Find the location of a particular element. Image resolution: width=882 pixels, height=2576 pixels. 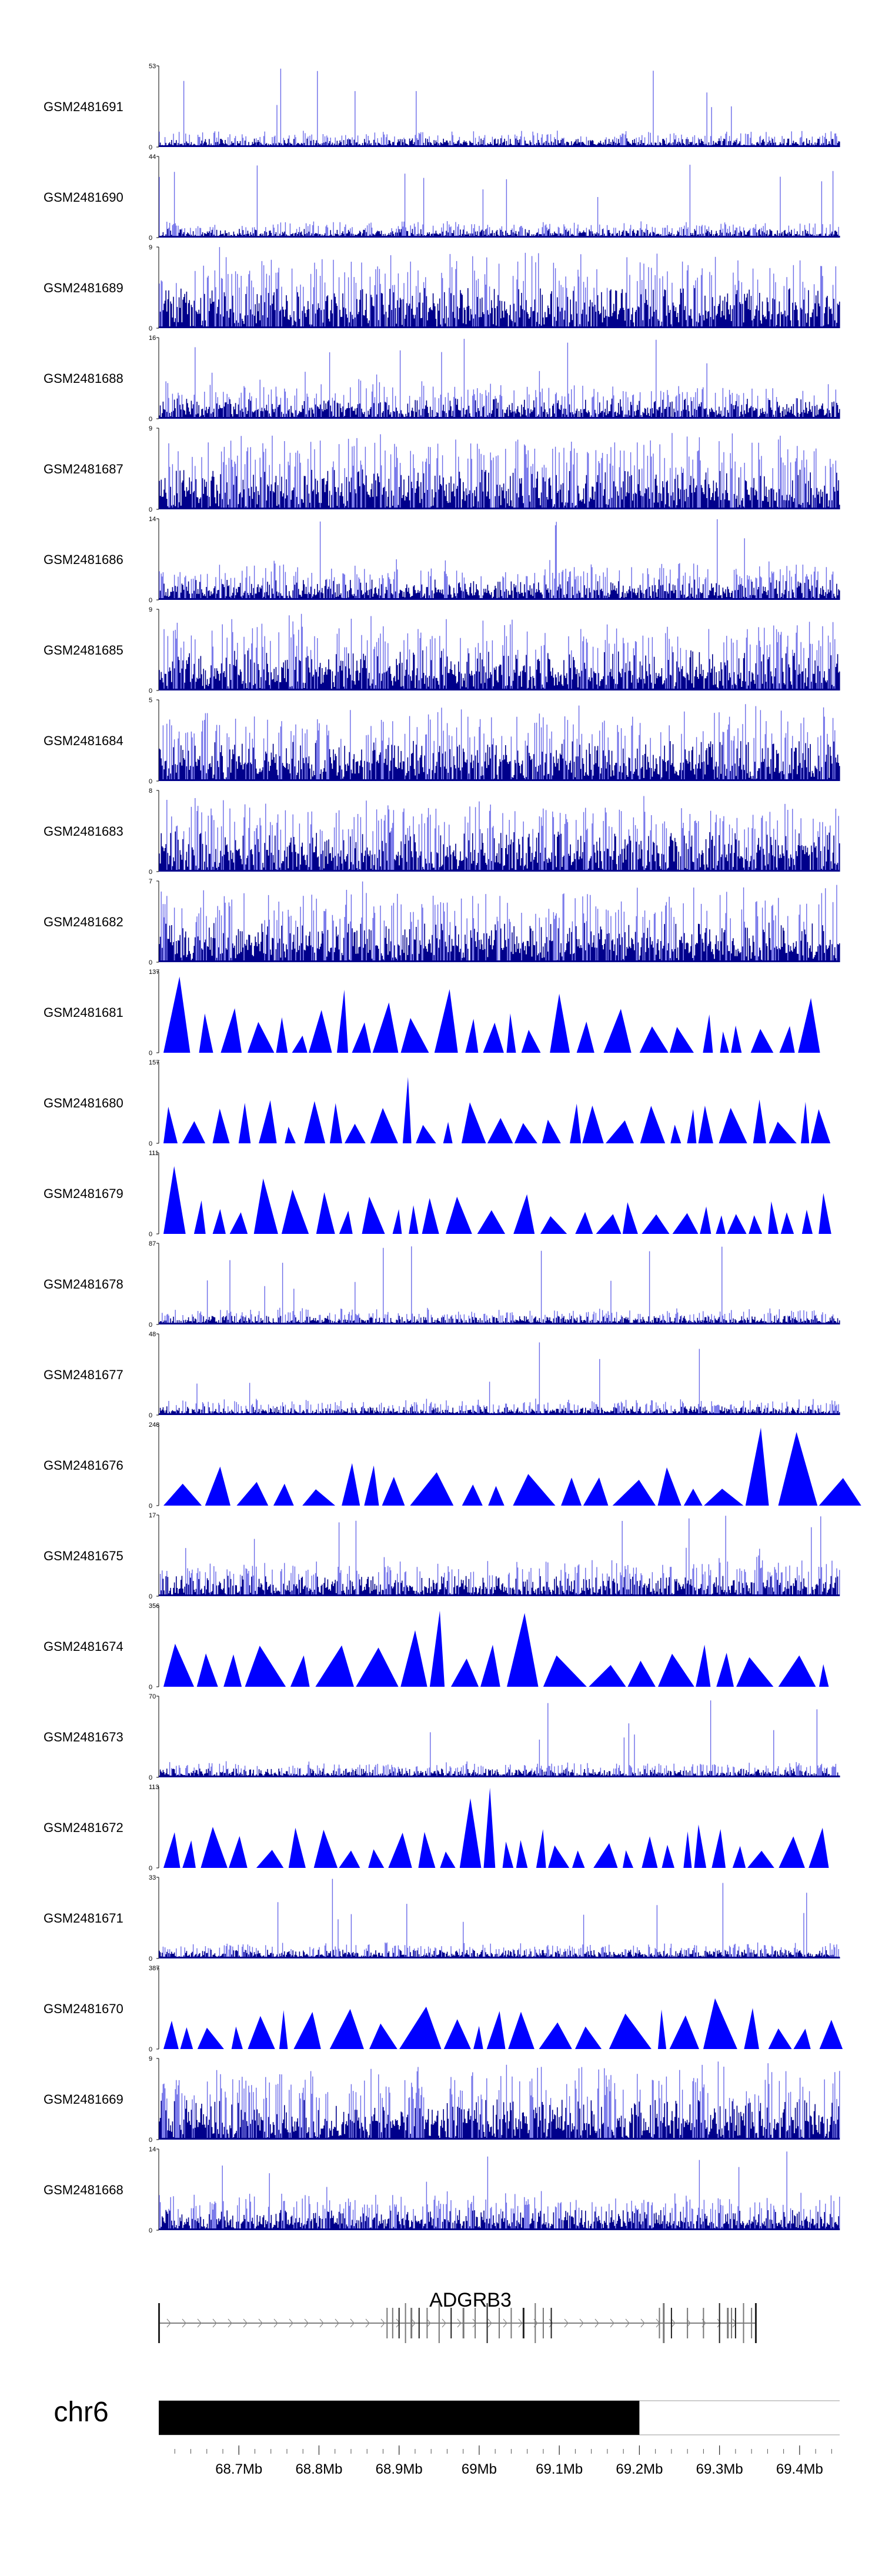

gene-name-label: ADGRB3 is located at coordinates (470, 2300).